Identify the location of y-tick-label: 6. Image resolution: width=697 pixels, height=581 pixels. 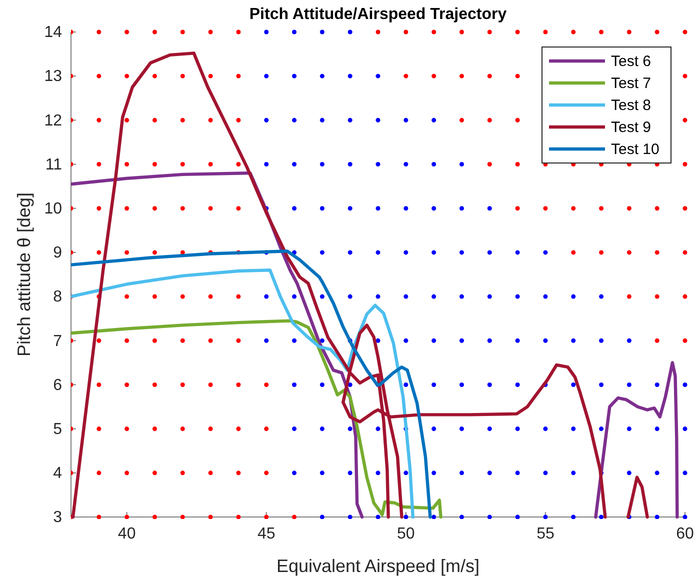
(57, 385).